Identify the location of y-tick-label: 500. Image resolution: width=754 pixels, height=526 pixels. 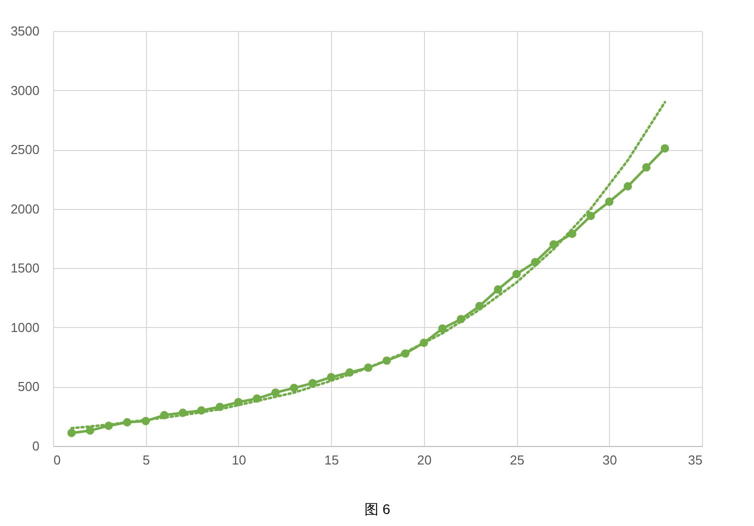
(29, 386).